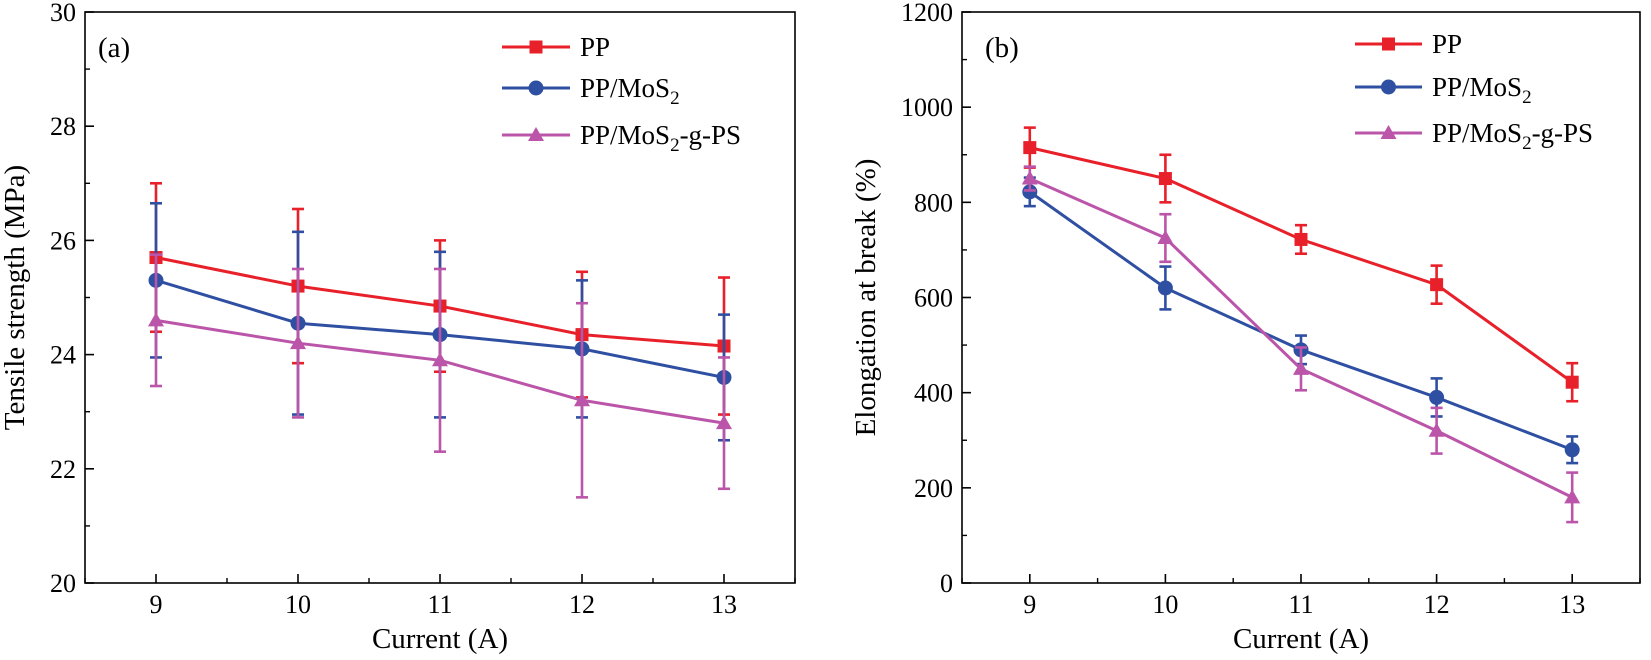 This screenshot has width=1651, height=660. What do you see at coordinates (1002, 48) in the screenshot?
I see `panel-label: (b)` at bounding box center [1002, 48].